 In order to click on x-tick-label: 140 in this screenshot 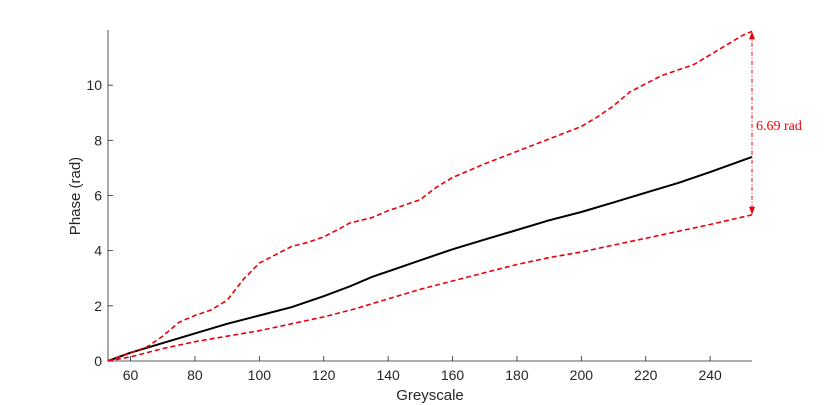, I will do `click(388, 375)`.